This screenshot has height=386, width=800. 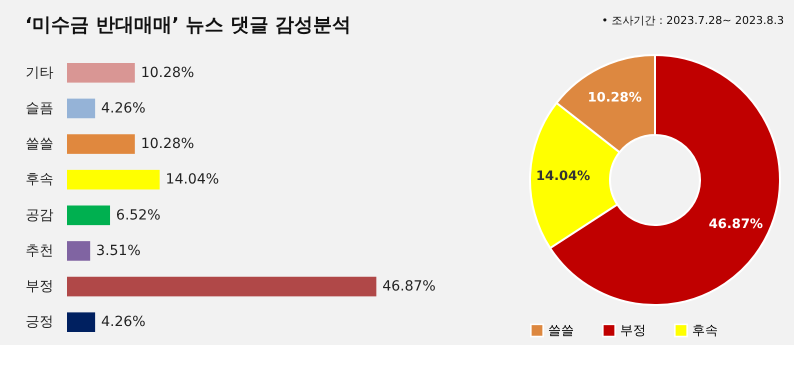 What do you see at coordinates (40, 72) in the screenshot?
I see `y-tick-label: 기타` at bounding box center [40, 72].